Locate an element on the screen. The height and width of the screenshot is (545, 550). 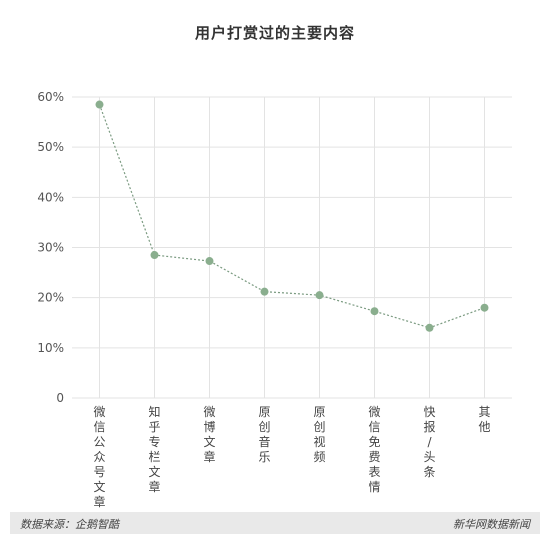
x-tick-label: 微信免费表情 is located at coordinates (374, 449).